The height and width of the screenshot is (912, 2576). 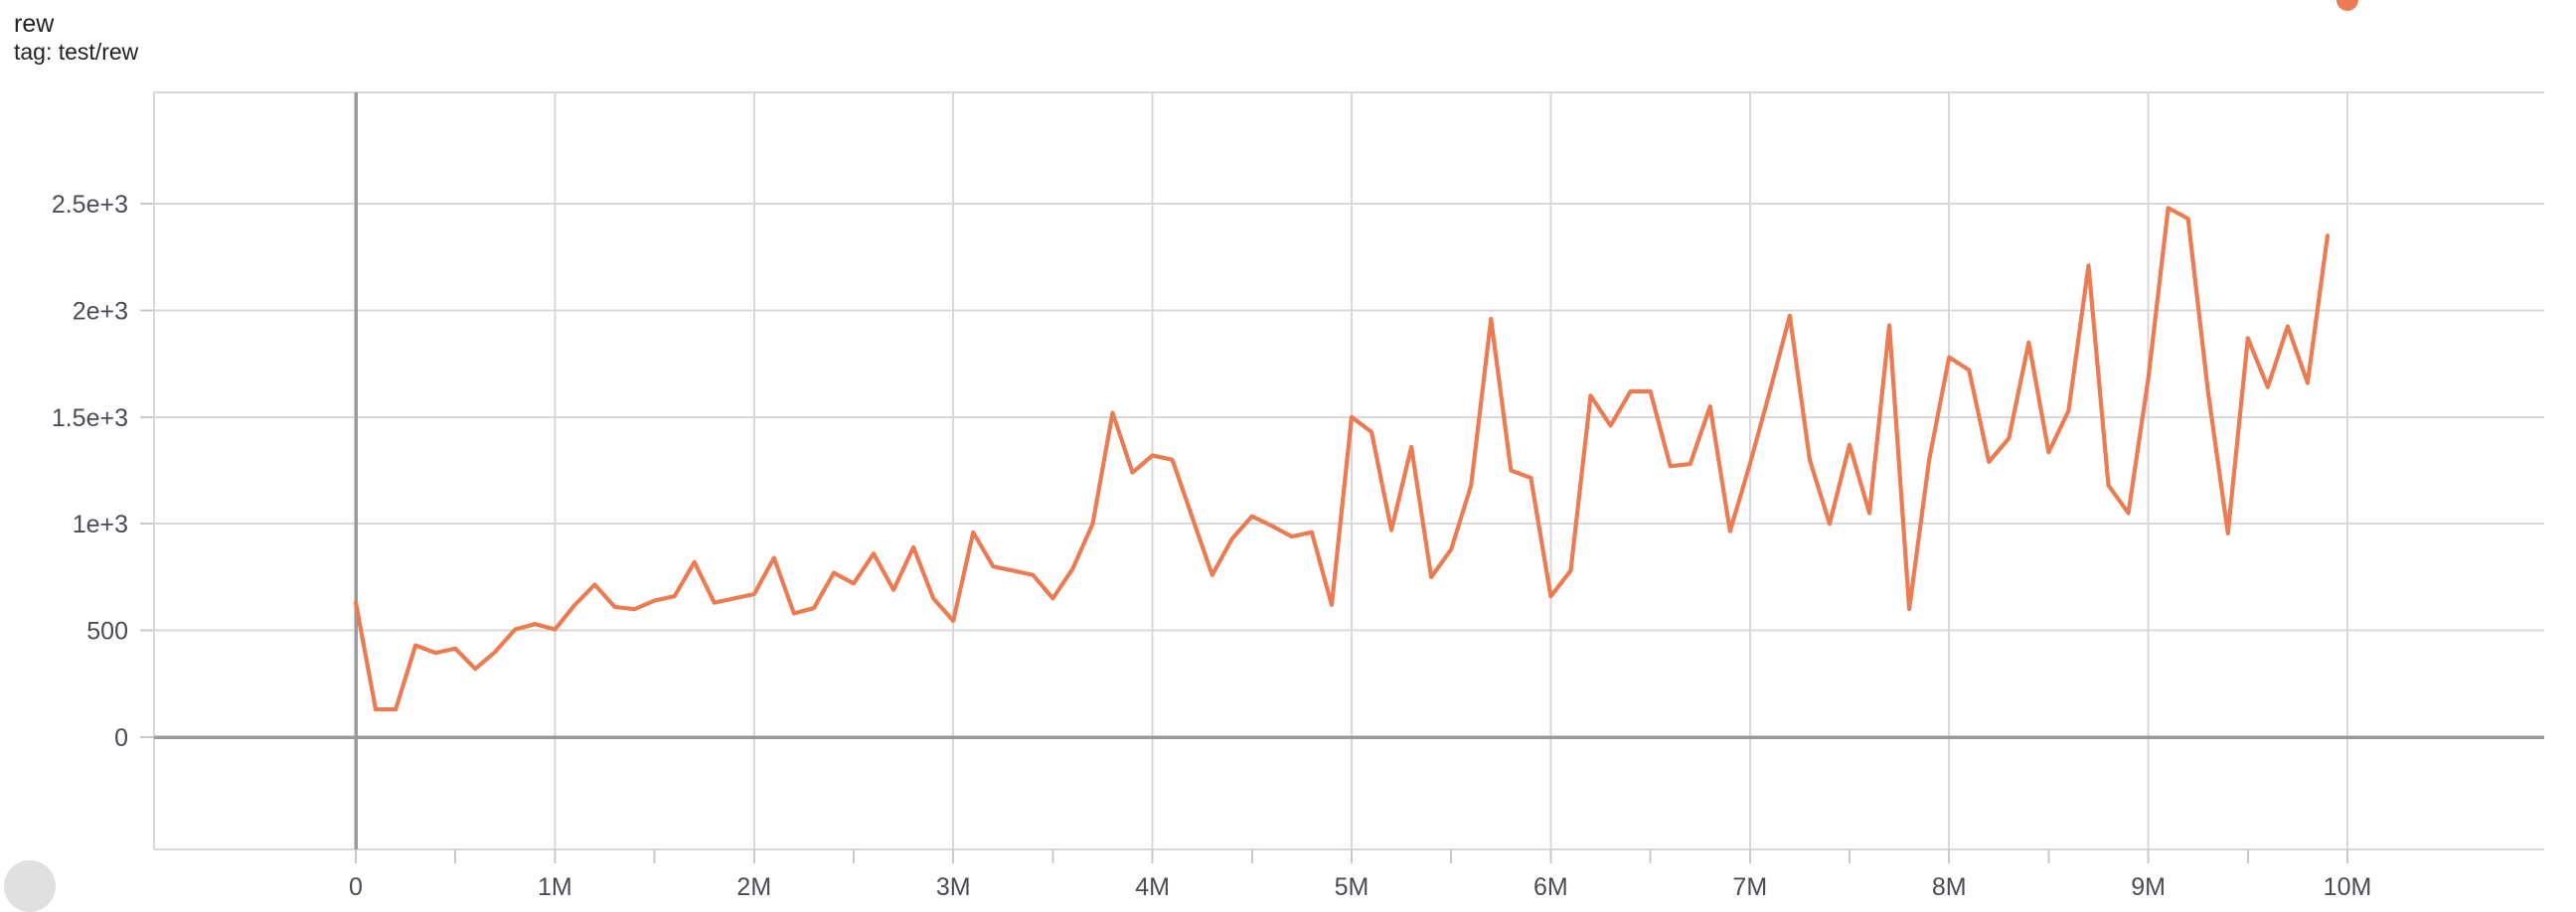 I want to click on x-tick-label: 6M, so click(x=1550, y=885).